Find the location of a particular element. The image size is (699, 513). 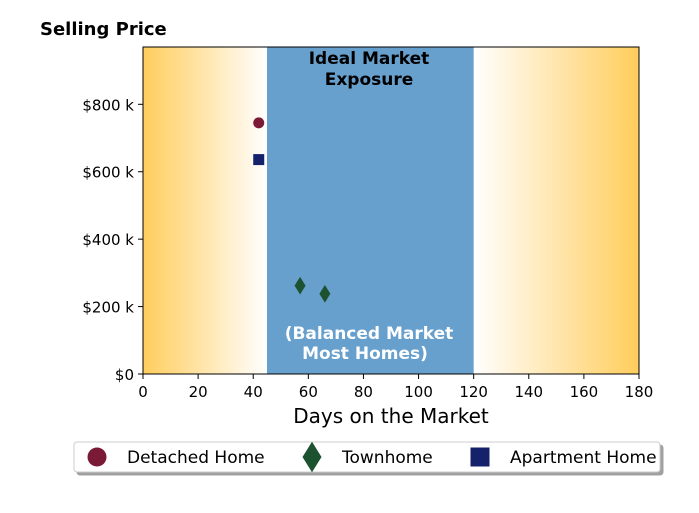

x-tick-label: 40 is located at coordinates (253, 392).